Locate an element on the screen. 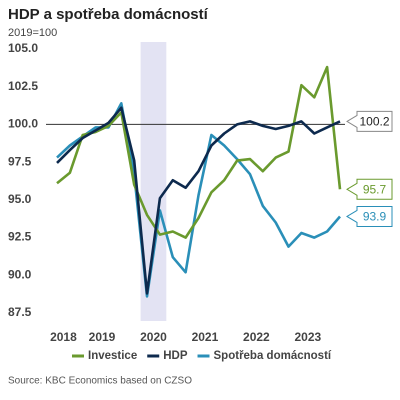 The image size is (400, 400). source-note: Source: KBC Economics based on CZSO is located at coordinates (100, 381).